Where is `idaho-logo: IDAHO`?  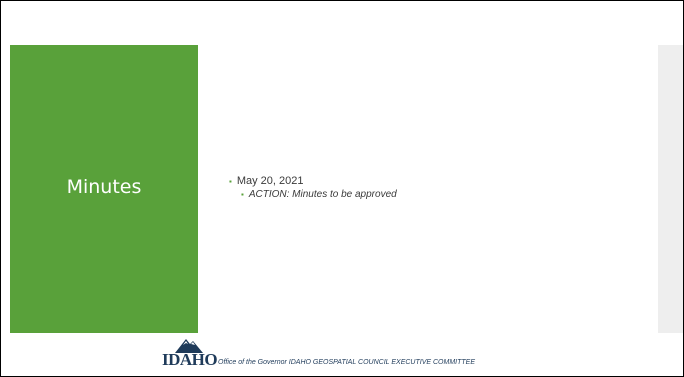 idaho-logo: IDAHO is located at coordinates (190, 353).